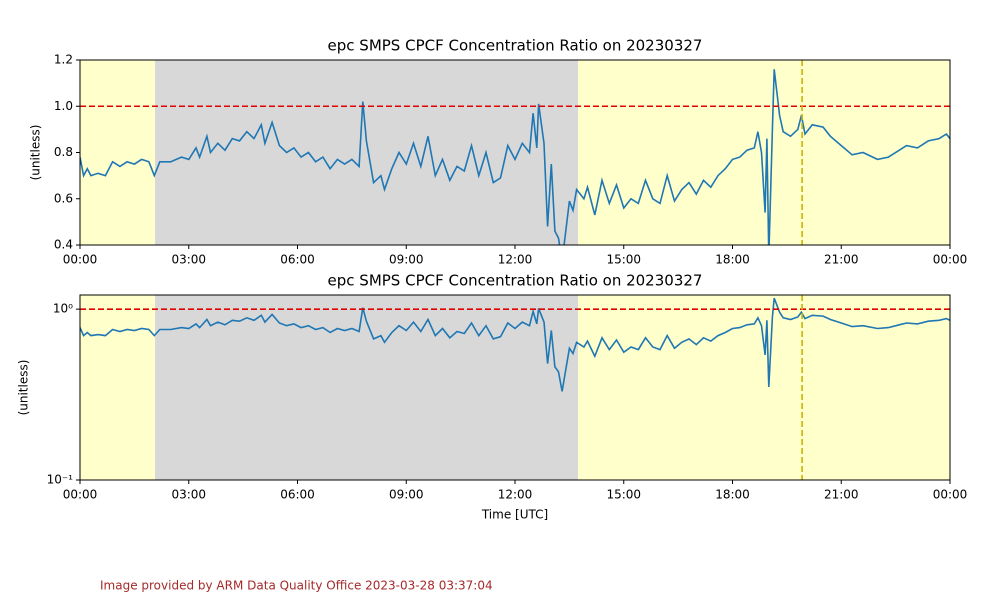 This screenshot has width=1000, height=600. Describe the element at coordinates (60, 480) in the screenshot. I see `y-tick-label: 10⁻¹` at that location.